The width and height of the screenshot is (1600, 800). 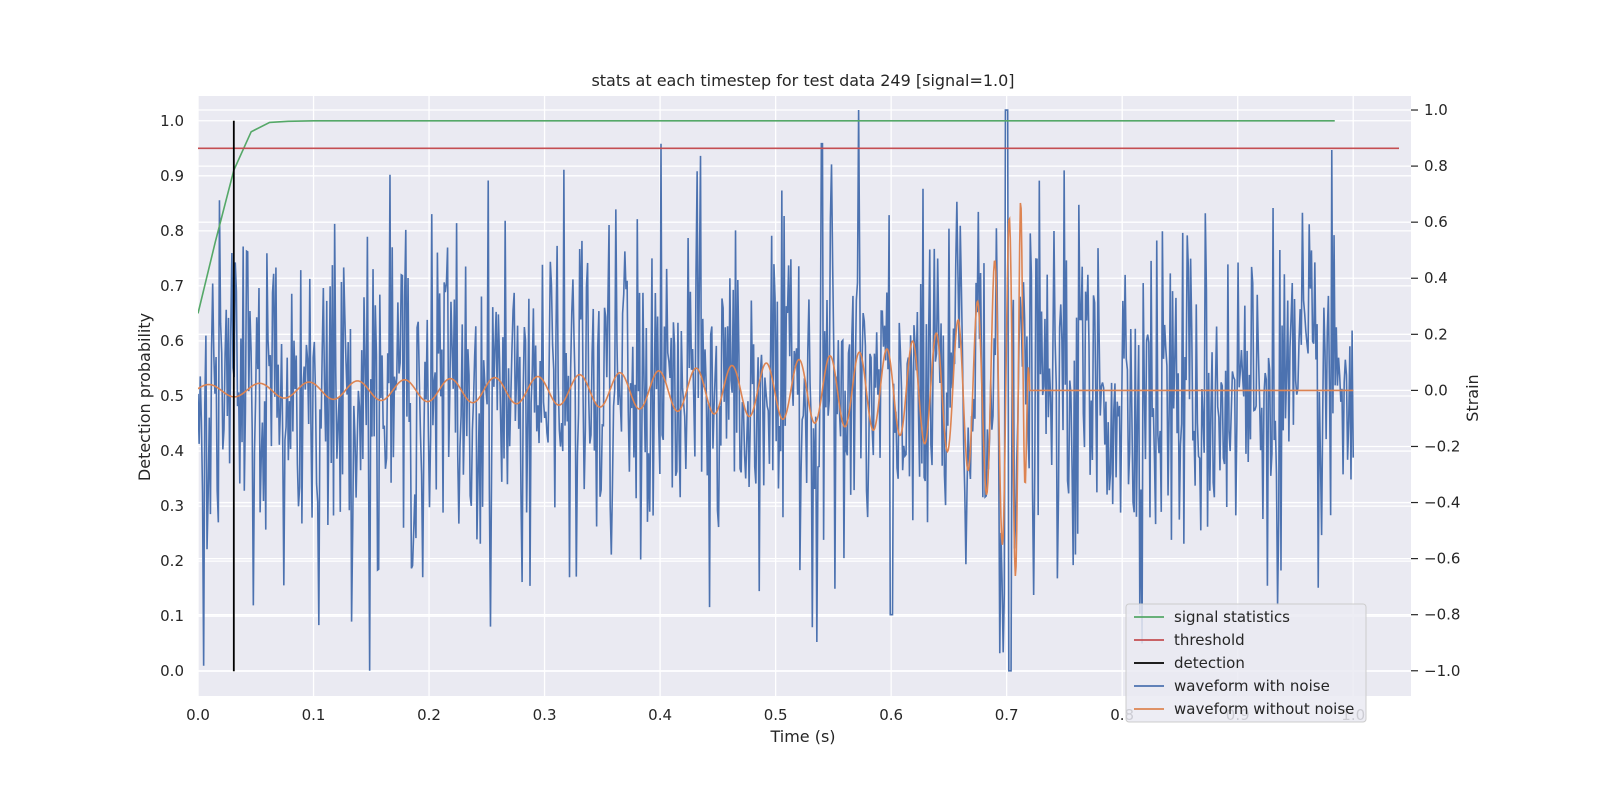 I want to click on y-tick-label: 0.3, so click(x=172, y=506).